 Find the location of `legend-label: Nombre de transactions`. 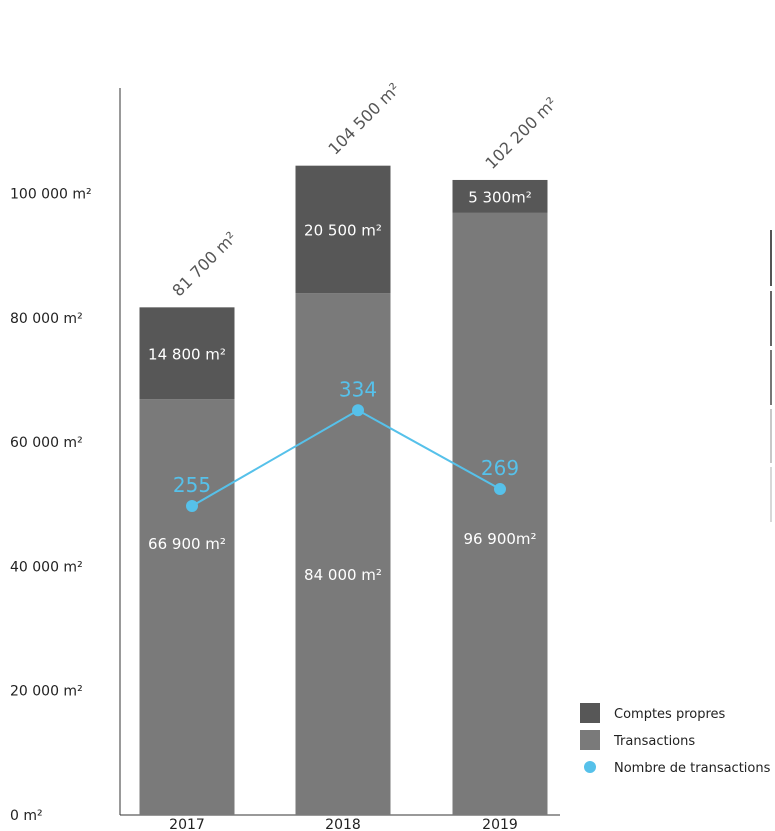

legend-label: Nombre de transactions is located at coordinates (692, 768).